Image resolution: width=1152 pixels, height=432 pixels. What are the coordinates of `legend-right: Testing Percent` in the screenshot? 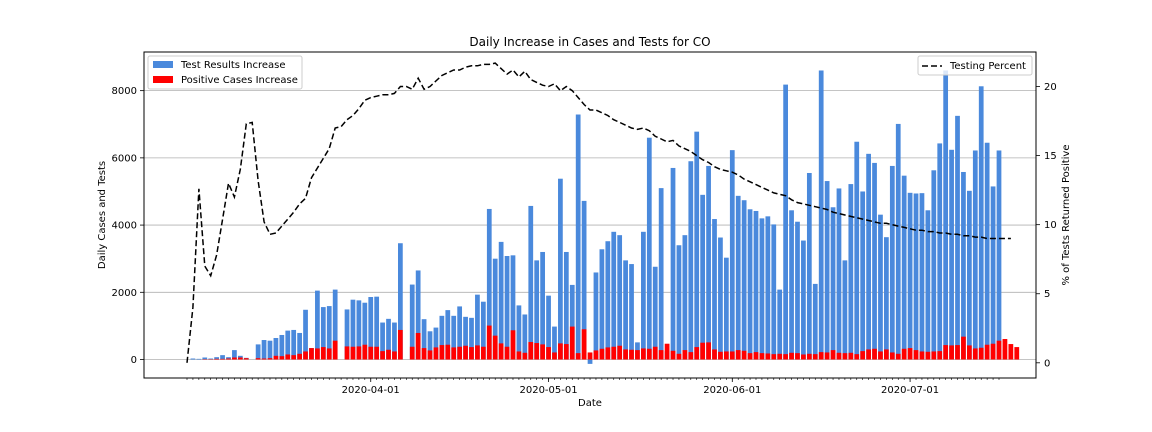 It's located at (975, 65).